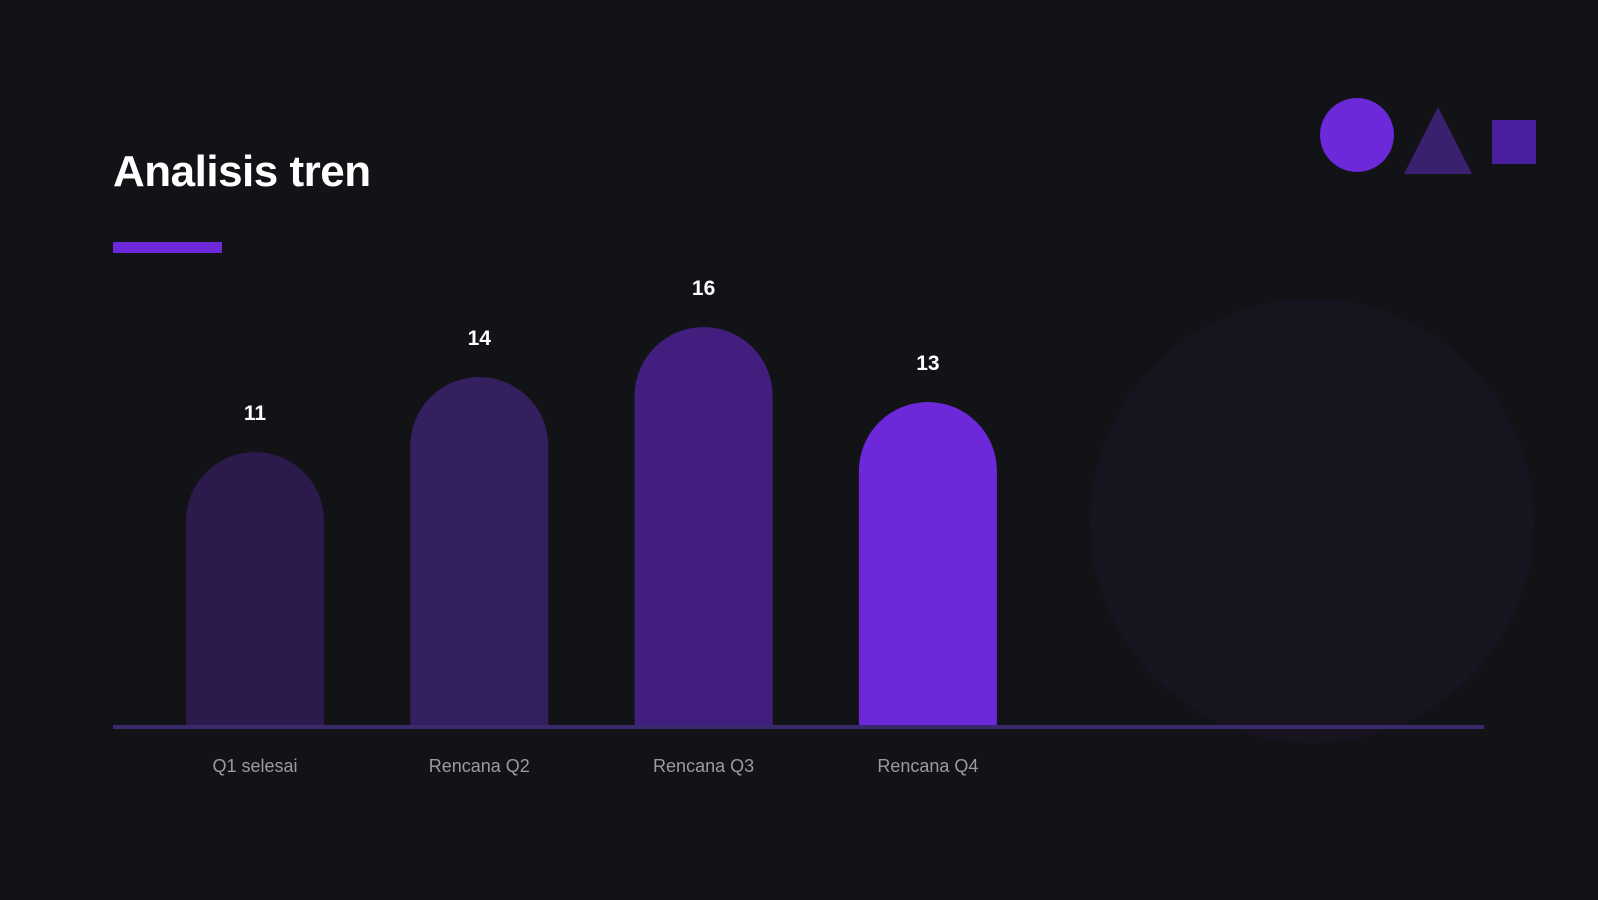 The width and height of the screenshot is (1598, 900). I want to click on category-tick-label: Q1 selesai, so click(254, 766).